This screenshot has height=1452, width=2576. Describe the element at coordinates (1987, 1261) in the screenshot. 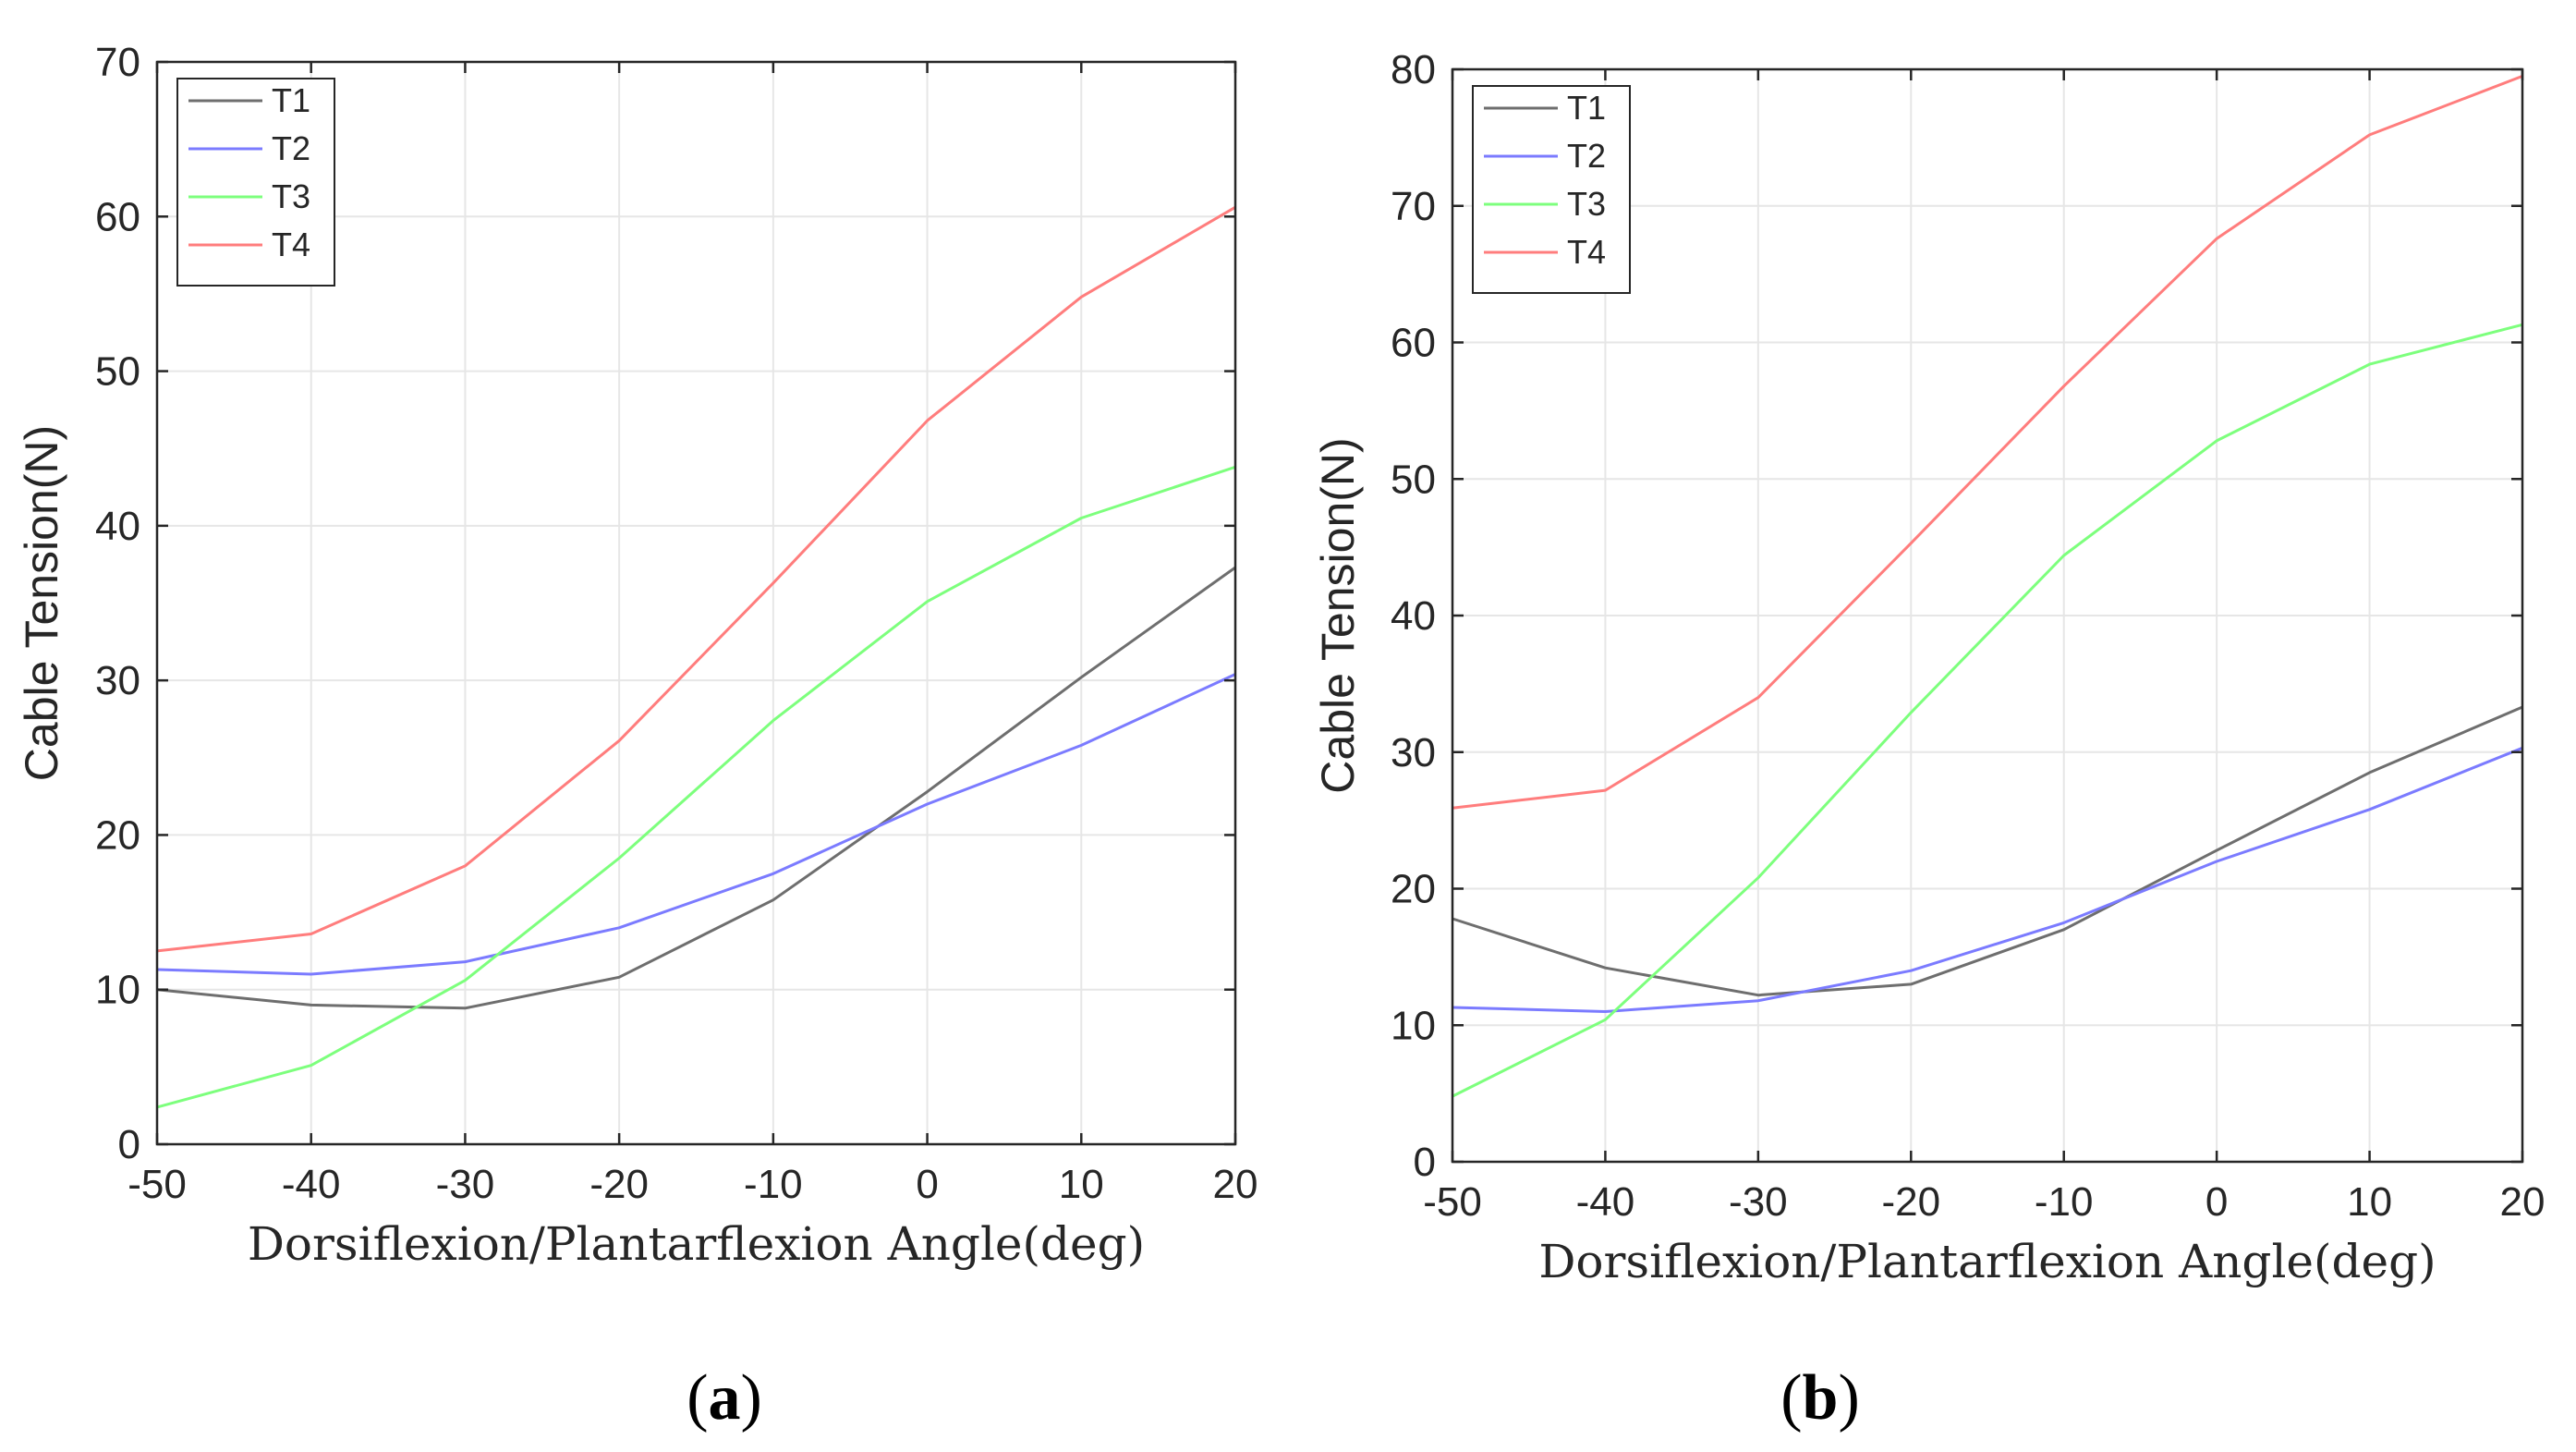

I see `x-axis-label-b: Dorsiflexion/Plantarflexion Angle(deg)` at that location.